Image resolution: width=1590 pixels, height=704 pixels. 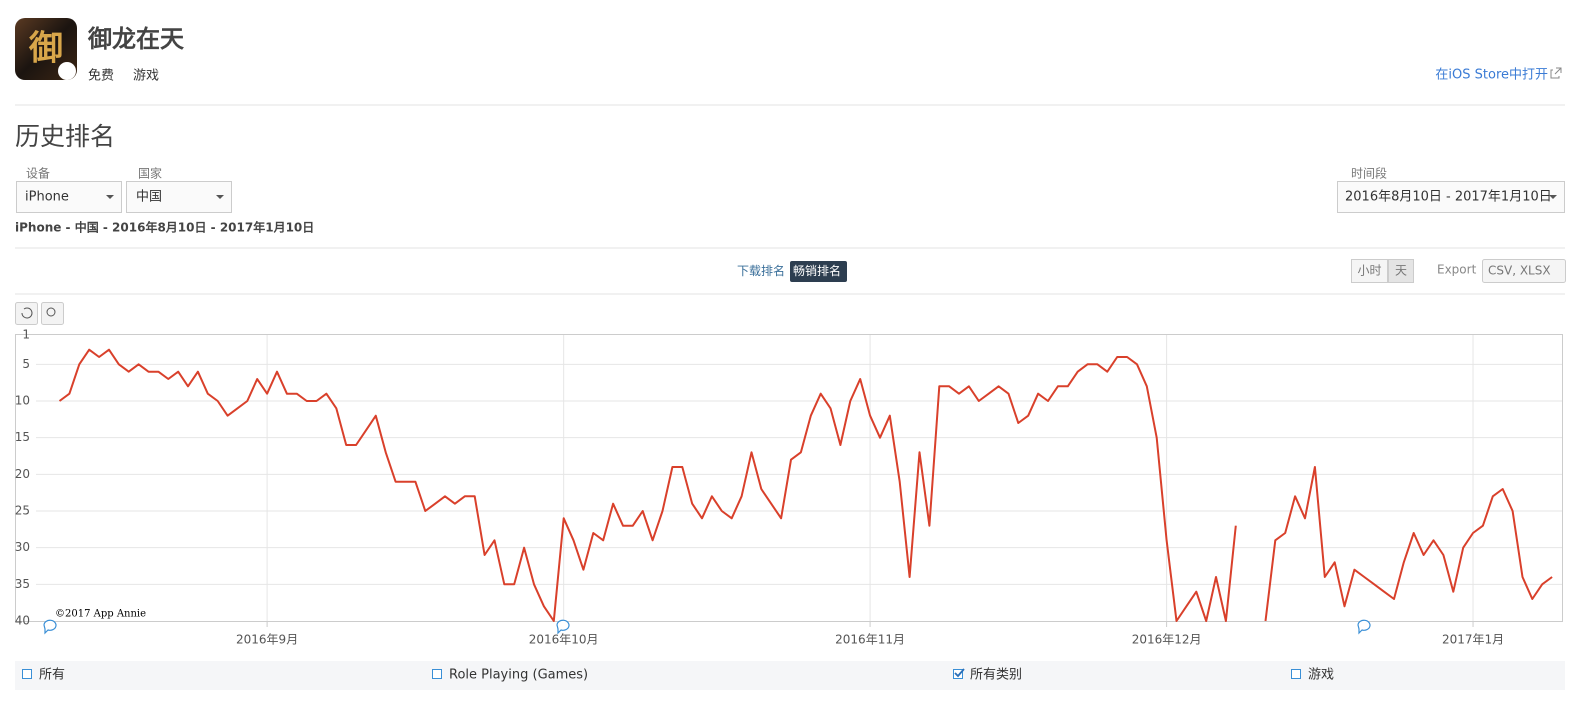 I want to click on period-select, so click(x=1451, y=197).